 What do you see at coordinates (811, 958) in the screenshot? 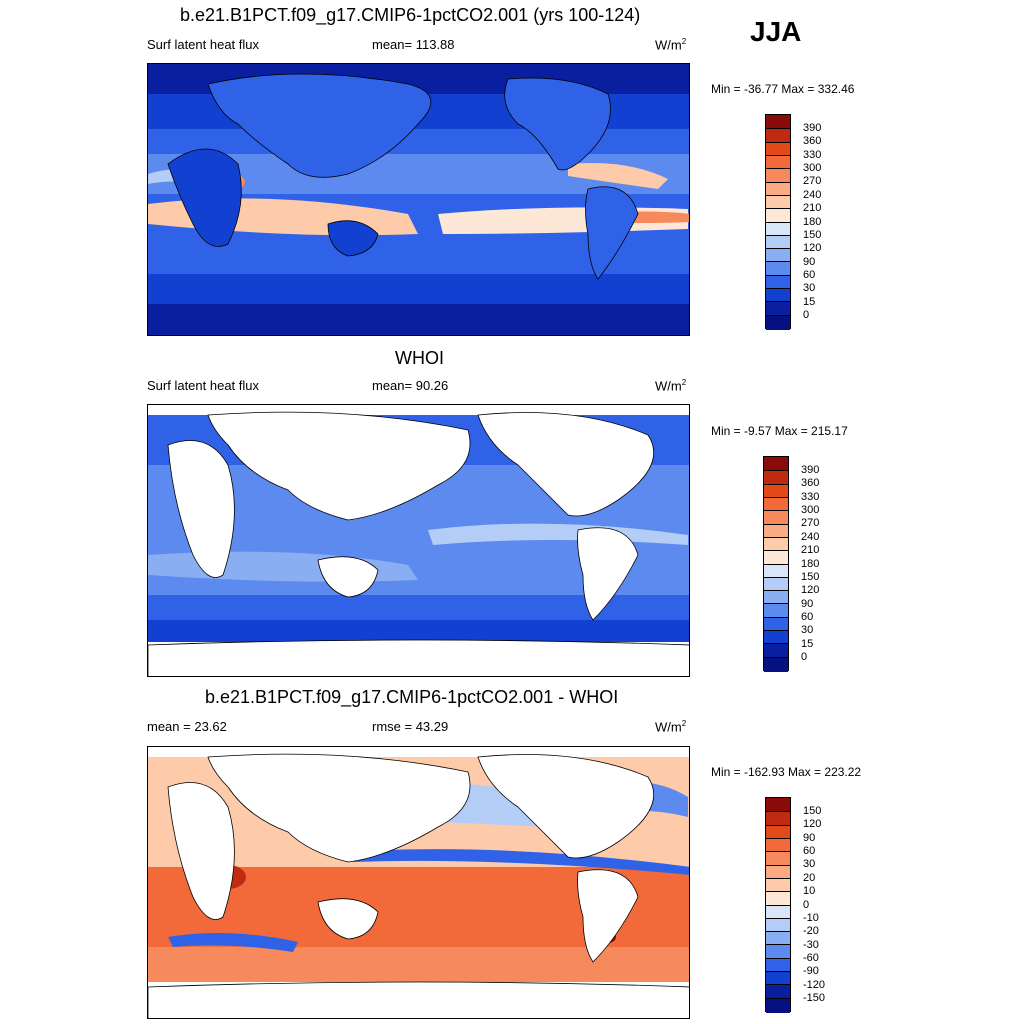
I see `cb3-tick: -60` at bounding box center [811, 958].